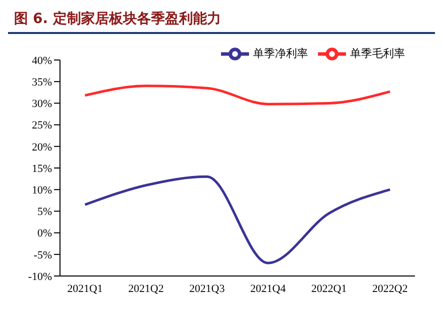 The height and width of the screenshot is (328, 443). Describe the element at coordinates (42, 190) in the screenshot. I see `y-tick-label: 10%` at that location.